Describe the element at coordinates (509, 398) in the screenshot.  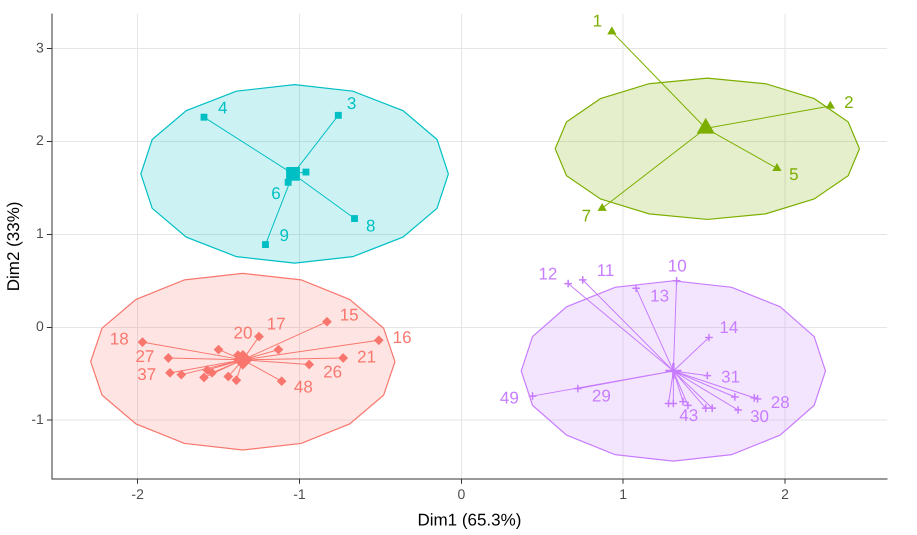
I see `annotation: 49` at that location.